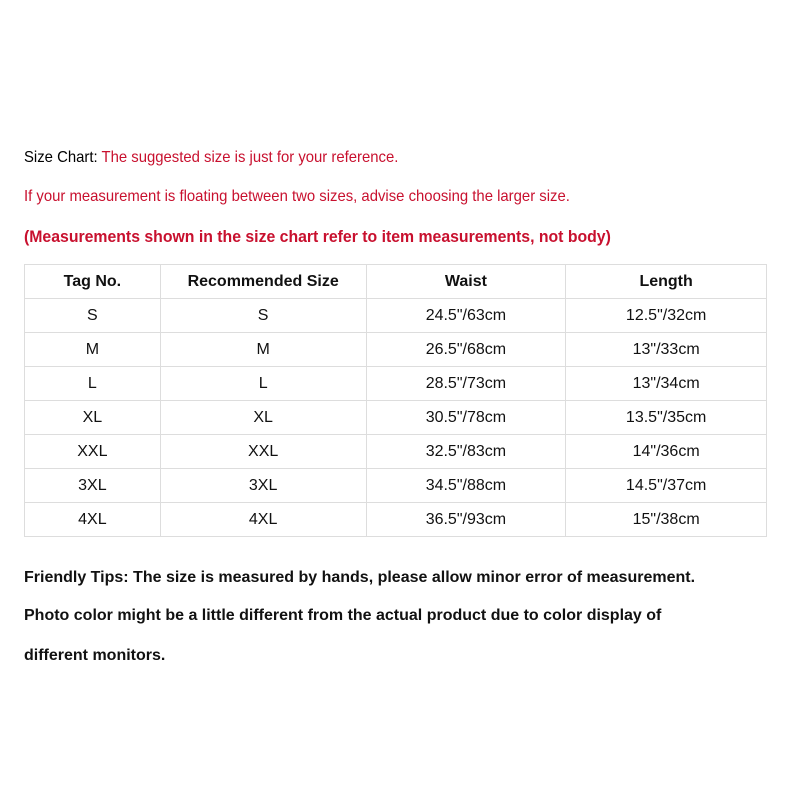 Image resolution: width=800 pixels, height=800 pixels. I want to click on cell-waist: 30.5"/78cm, so click(466, 417).